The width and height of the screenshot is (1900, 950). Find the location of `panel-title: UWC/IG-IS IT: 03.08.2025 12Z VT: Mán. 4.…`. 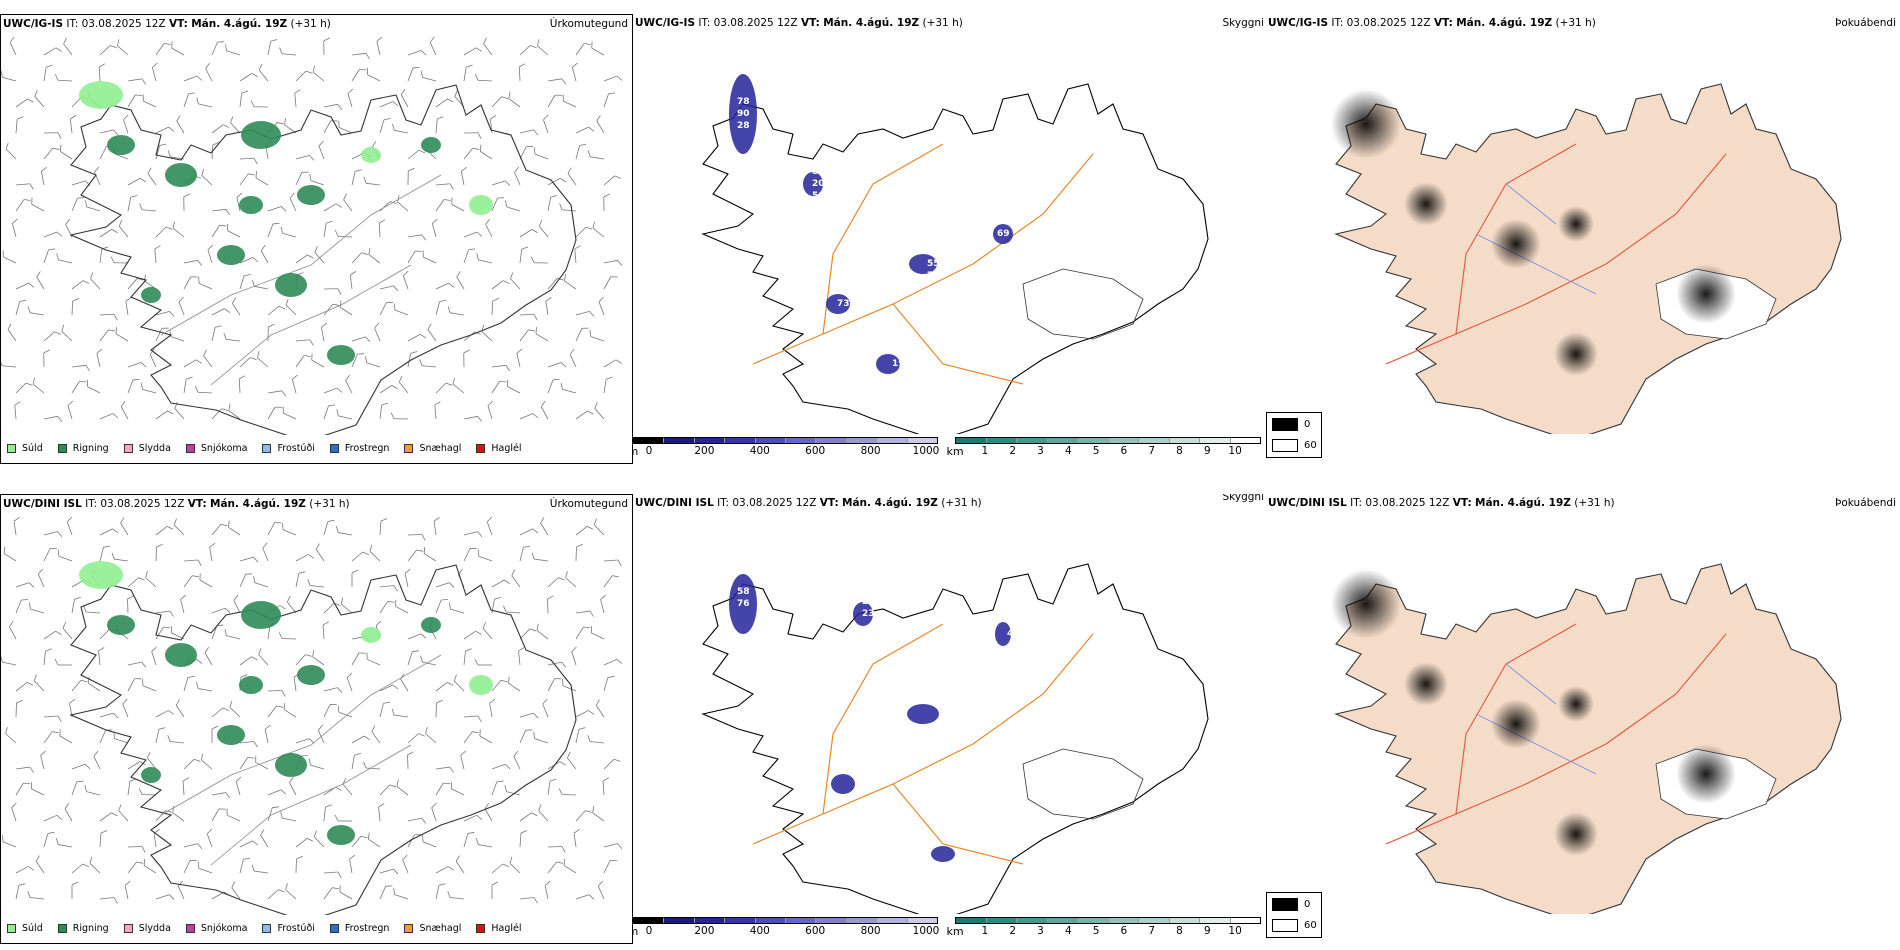

panel-title: UWC/IG-IS IT: 03.08.2025 12Z VT: Mán. 4.… is located at coordinates (1432, 23).